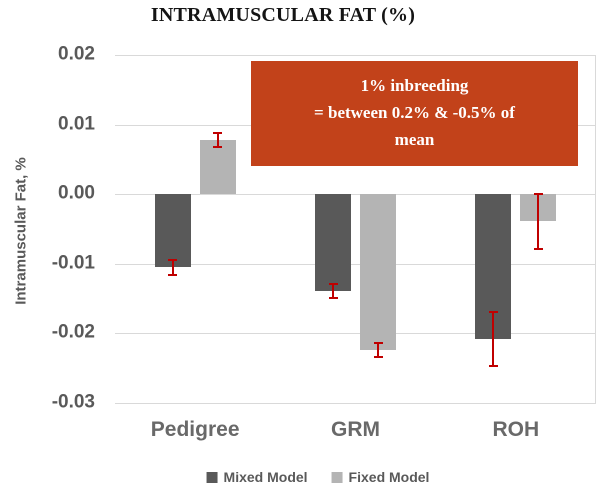  Describe the element at coordinates (76, 124) in the screenshot. I see `y-tick-label: 0.01` at that location.